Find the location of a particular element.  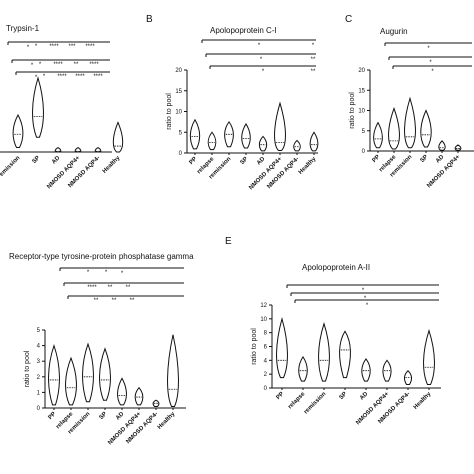

panel-4-ytick-label: 4 is located at coordinates (266, 361).